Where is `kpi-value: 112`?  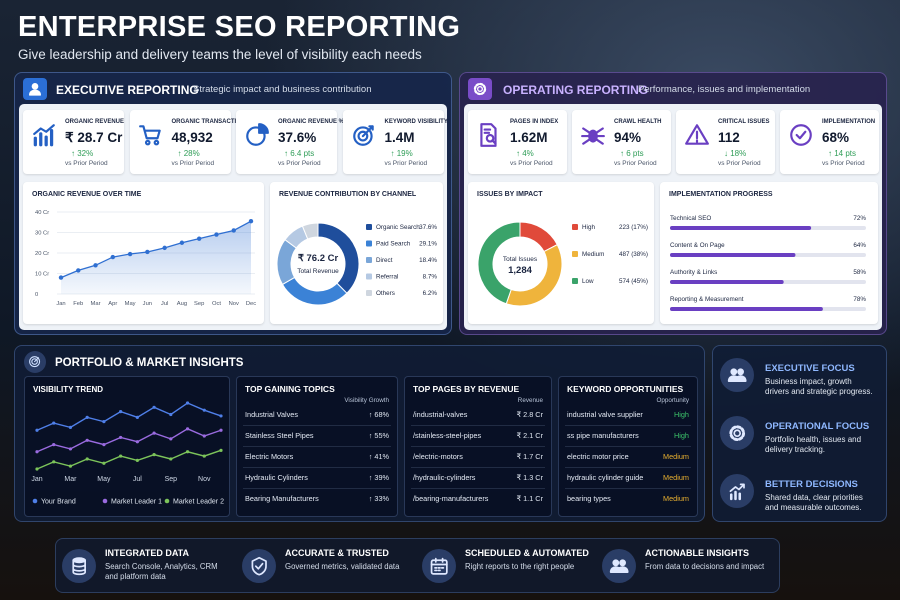 kpi-value: 112 is located at coordinates (729, 137).